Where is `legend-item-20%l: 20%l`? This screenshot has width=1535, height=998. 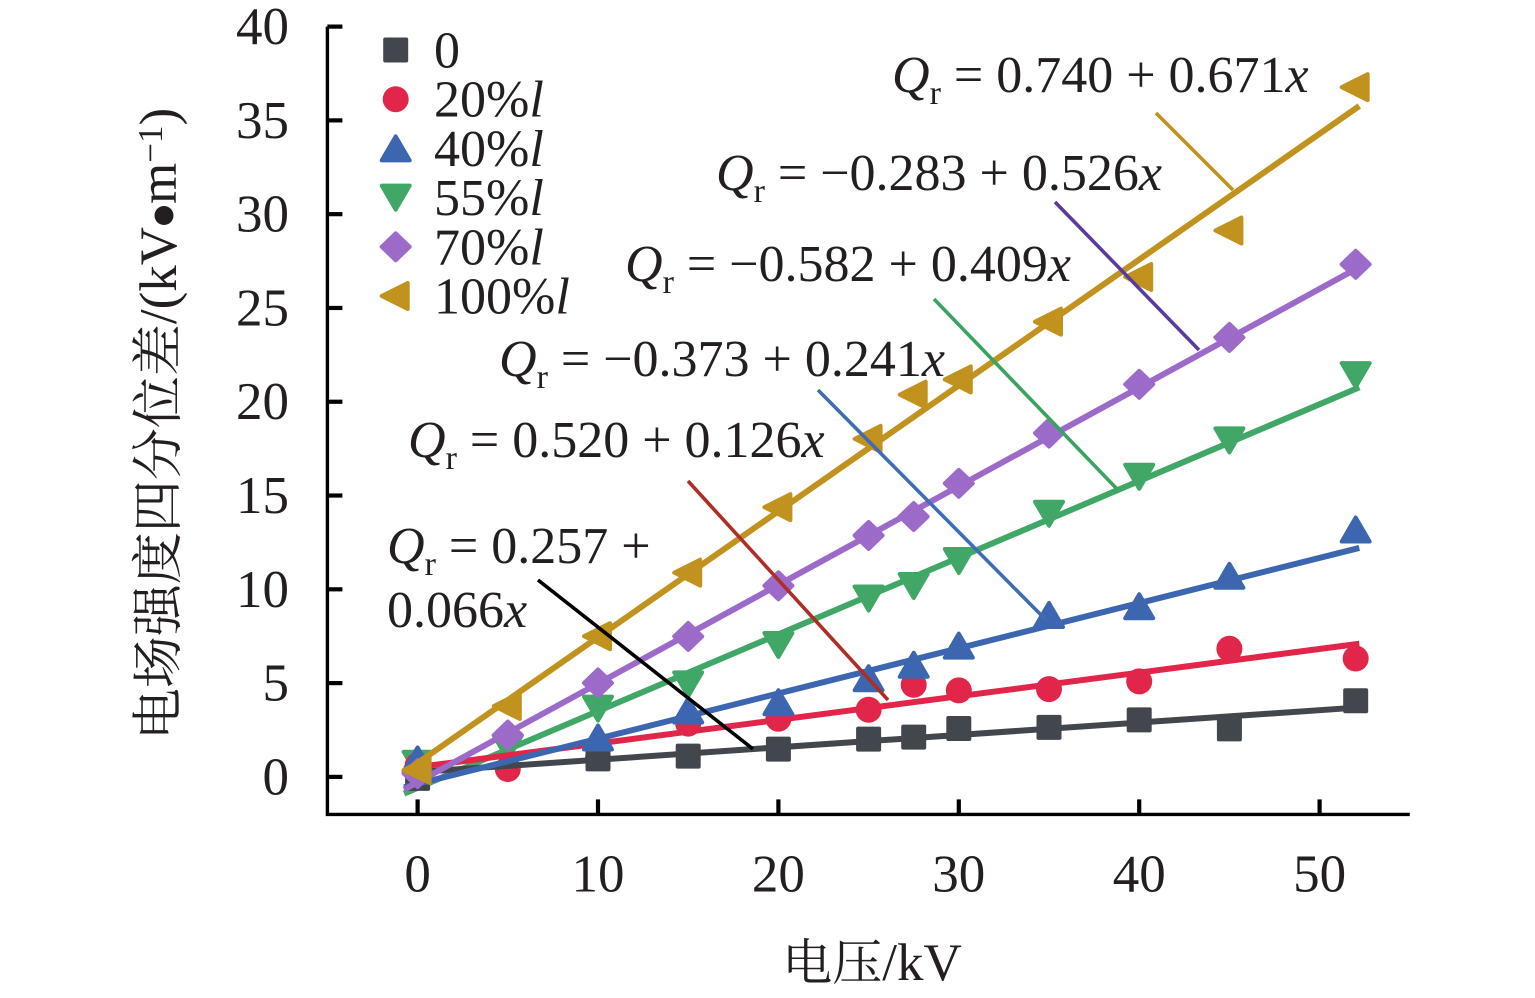 legend-item-20%l: 20%l is located at coordinates (463, 100).